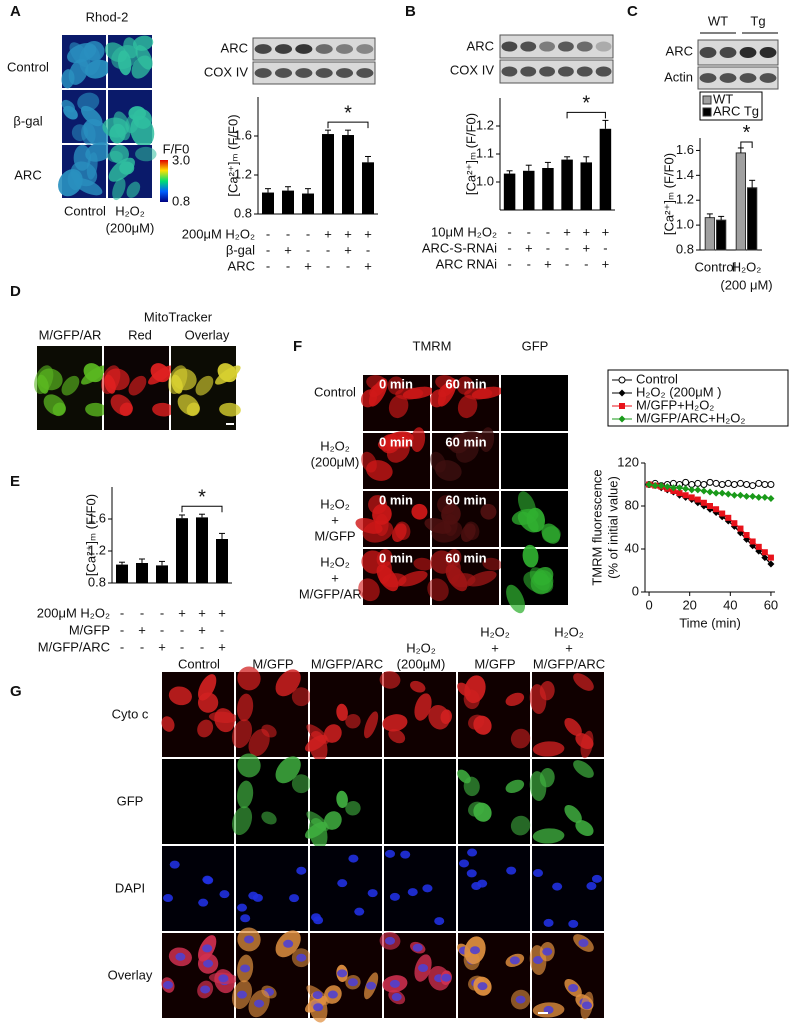 The image size is (805, 1025). Describe the element at coordinates (771, 604) in the screenshot. I see `label: 60` at that location.